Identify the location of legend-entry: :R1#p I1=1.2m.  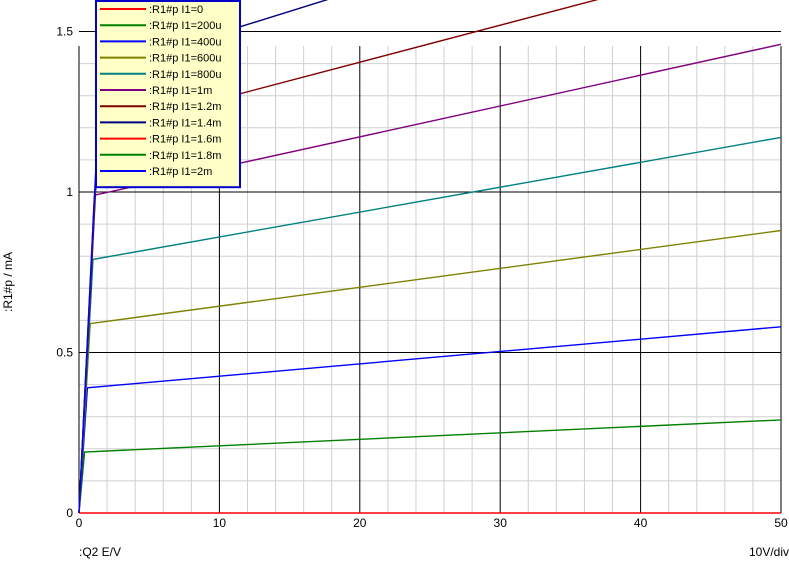
(185, 107).